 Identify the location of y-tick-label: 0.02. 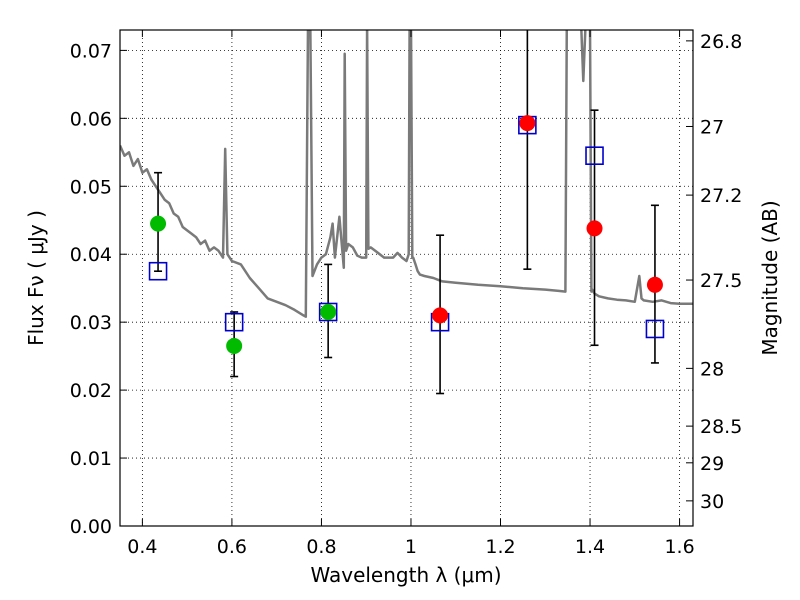
(91, 391).